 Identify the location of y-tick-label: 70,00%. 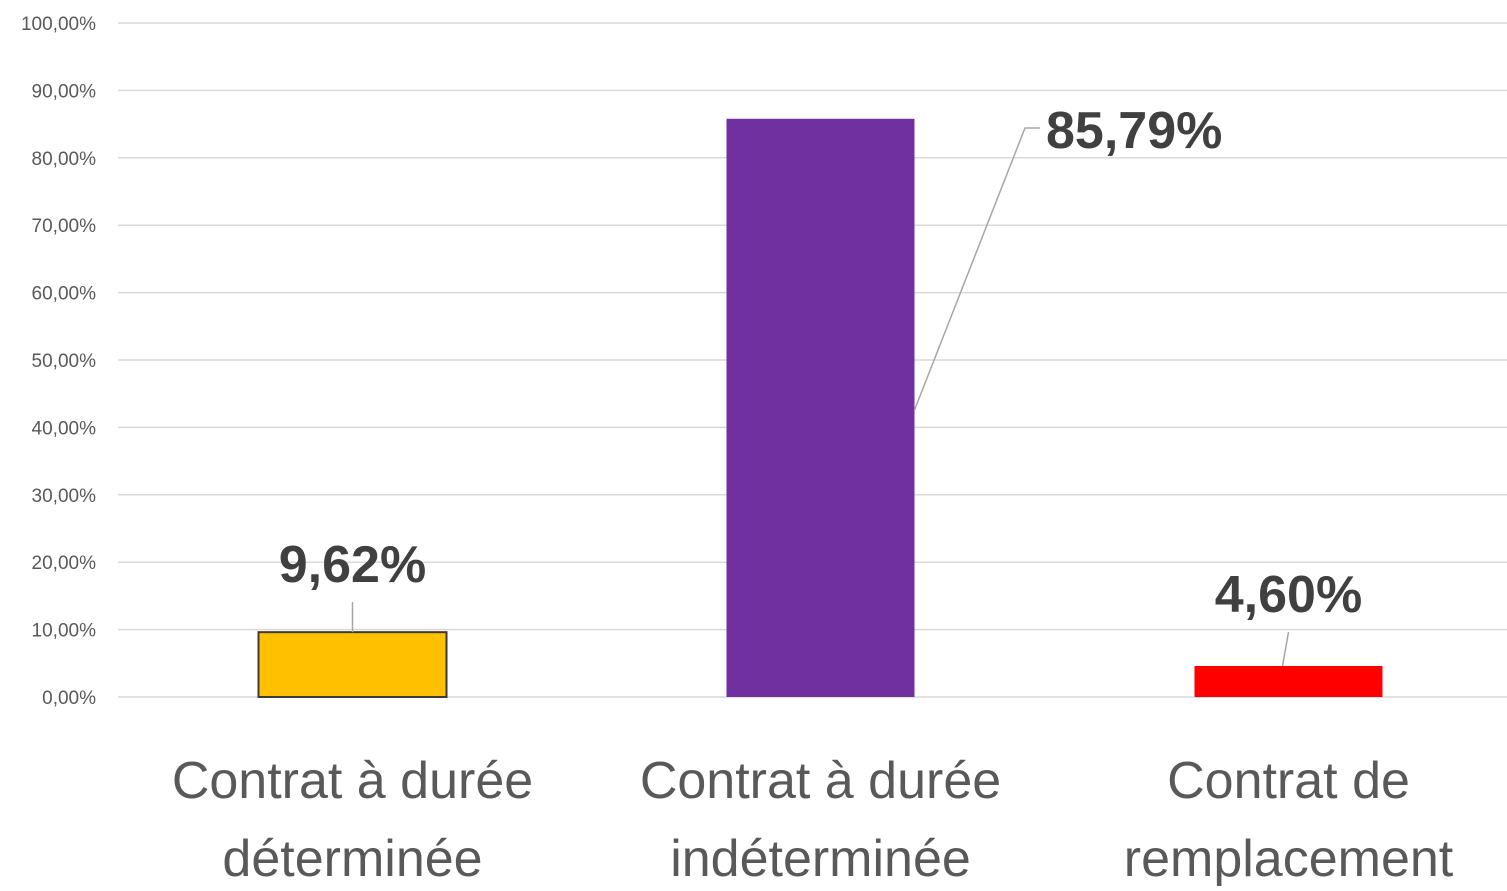
(64, 226).